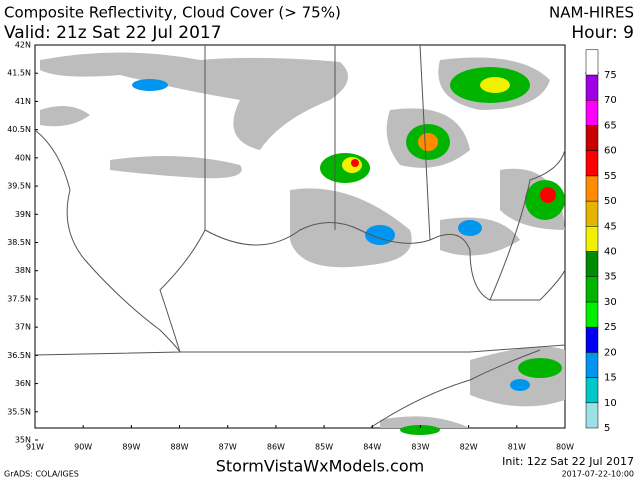 The image size is (640, 480). What do you see at coordinates (41, 474) in the screenshot?
I see `grads-credit: GrADS: COLA/IGES` at bounding box center [41, 474].